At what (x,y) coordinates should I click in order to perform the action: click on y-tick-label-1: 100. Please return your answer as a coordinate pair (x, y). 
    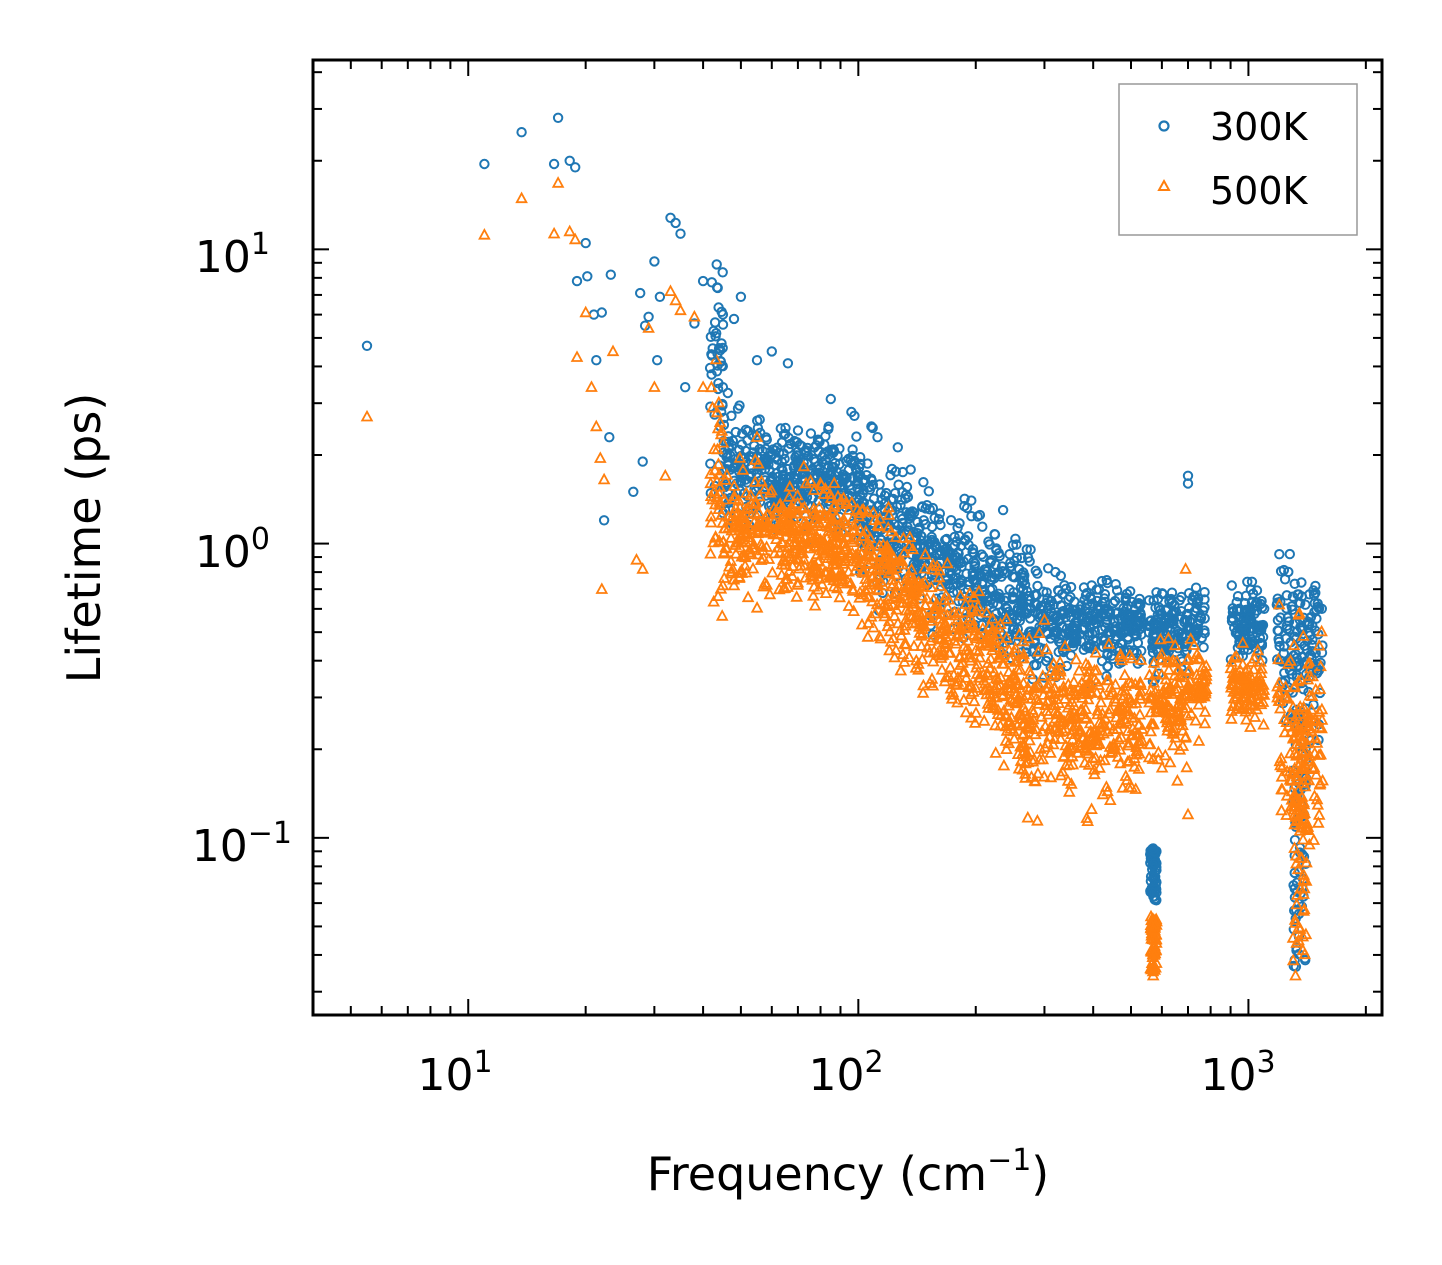
    Looking at the image, I should click on (232, 550).